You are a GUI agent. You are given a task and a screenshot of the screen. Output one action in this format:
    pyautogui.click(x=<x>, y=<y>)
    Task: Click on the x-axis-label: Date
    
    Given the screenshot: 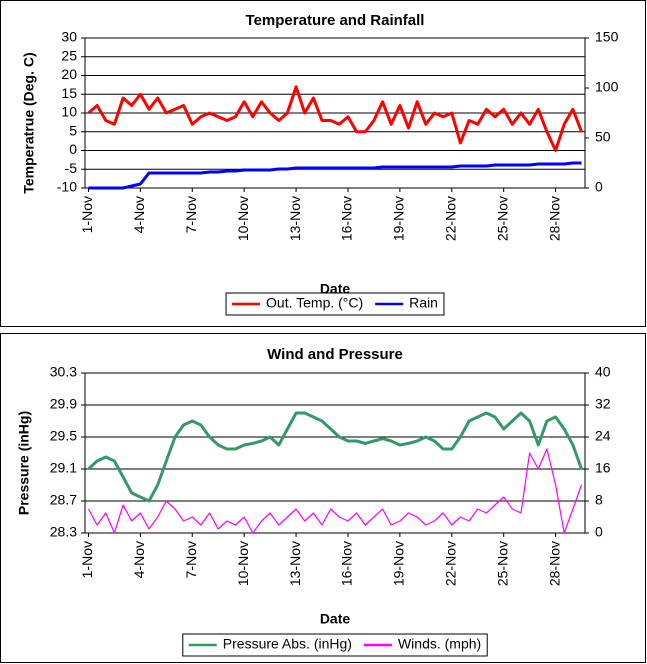 What is the action you would take?
    pyautogui.click(x=335, y=619)
    